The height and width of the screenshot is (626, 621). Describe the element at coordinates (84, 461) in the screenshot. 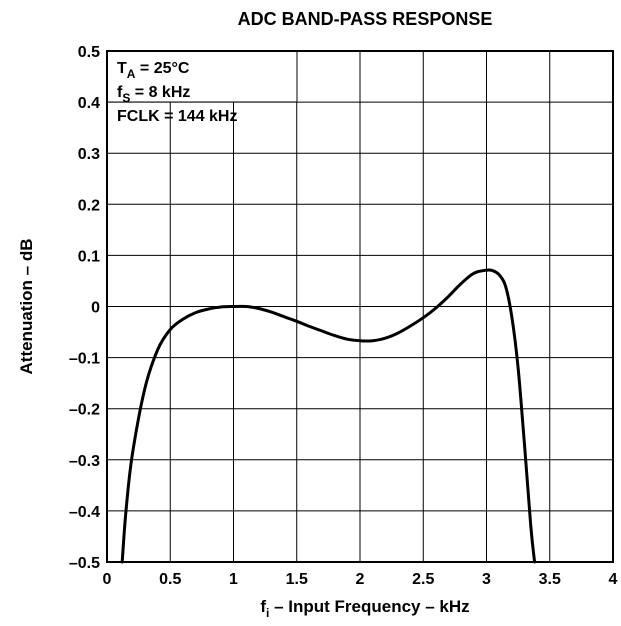

I see `y-tick-label: –0.3` at that location.